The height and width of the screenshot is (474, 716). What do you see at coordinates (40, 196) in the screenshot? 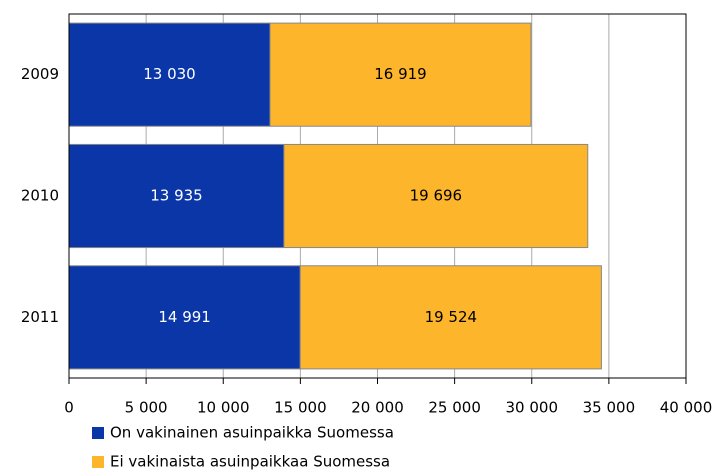
I see `y-tick-label: 2010` at bounding box center [40, 196].